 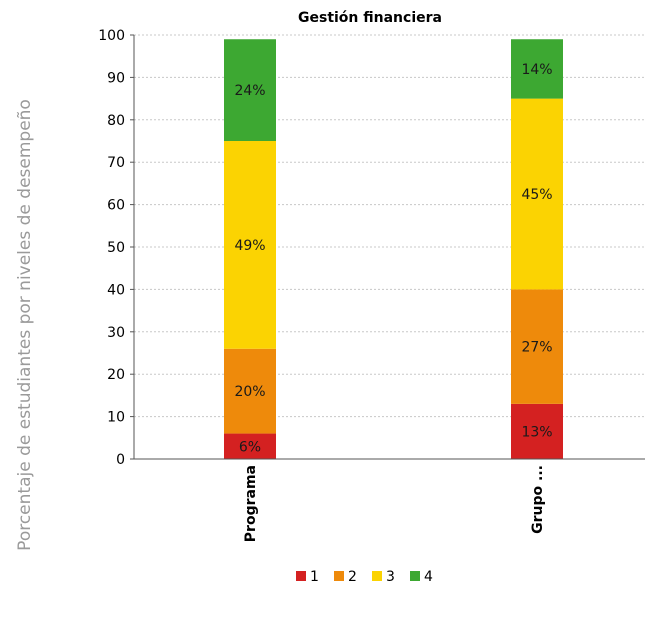 What do you see at coordinates (116, 78) in the screenshot?
I see `y-tick-label-90: 90` at bounding box center [116, 78].